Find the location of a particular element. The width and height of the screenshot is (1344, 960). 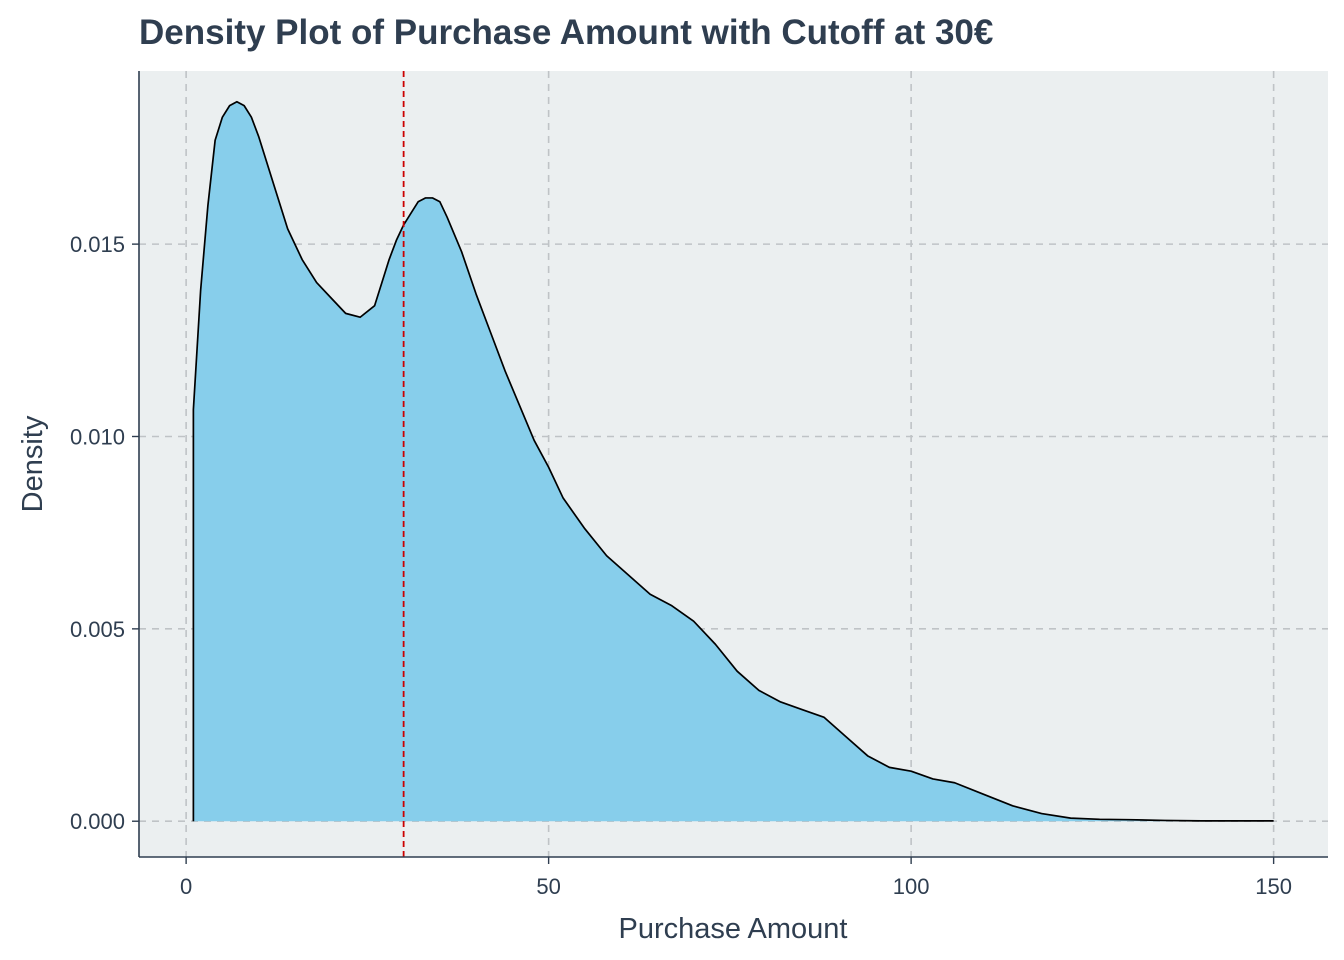

y-tick-label-1: 0.005 is located at coordinates (97, 629).